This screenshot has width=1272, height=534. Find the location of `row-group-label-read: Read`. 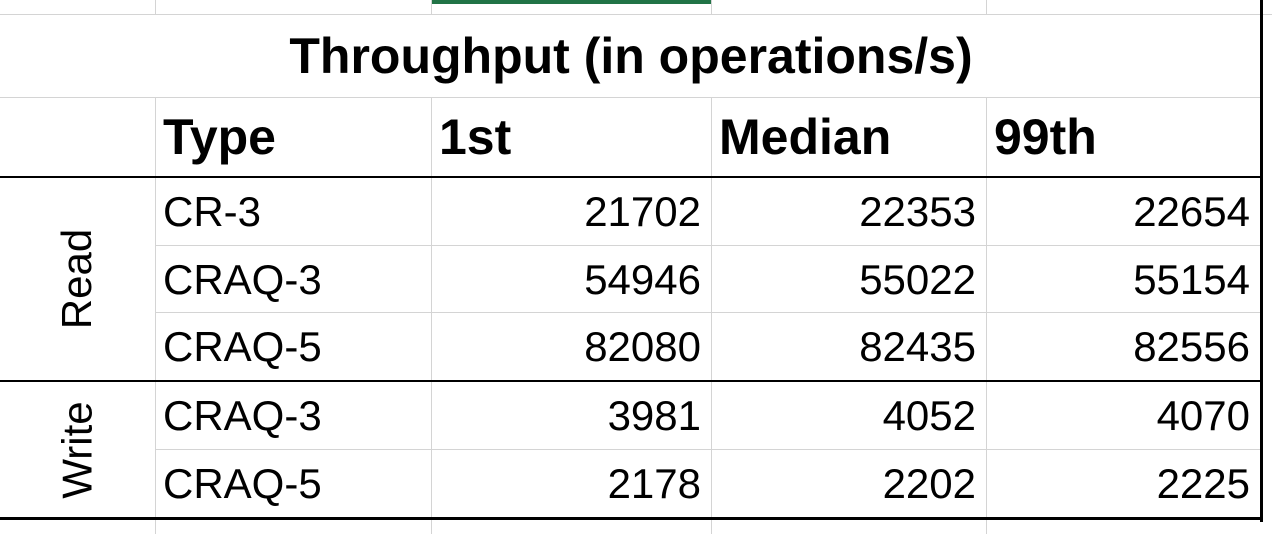

row-group-label-read: Read is located at coordinates (77, 279).